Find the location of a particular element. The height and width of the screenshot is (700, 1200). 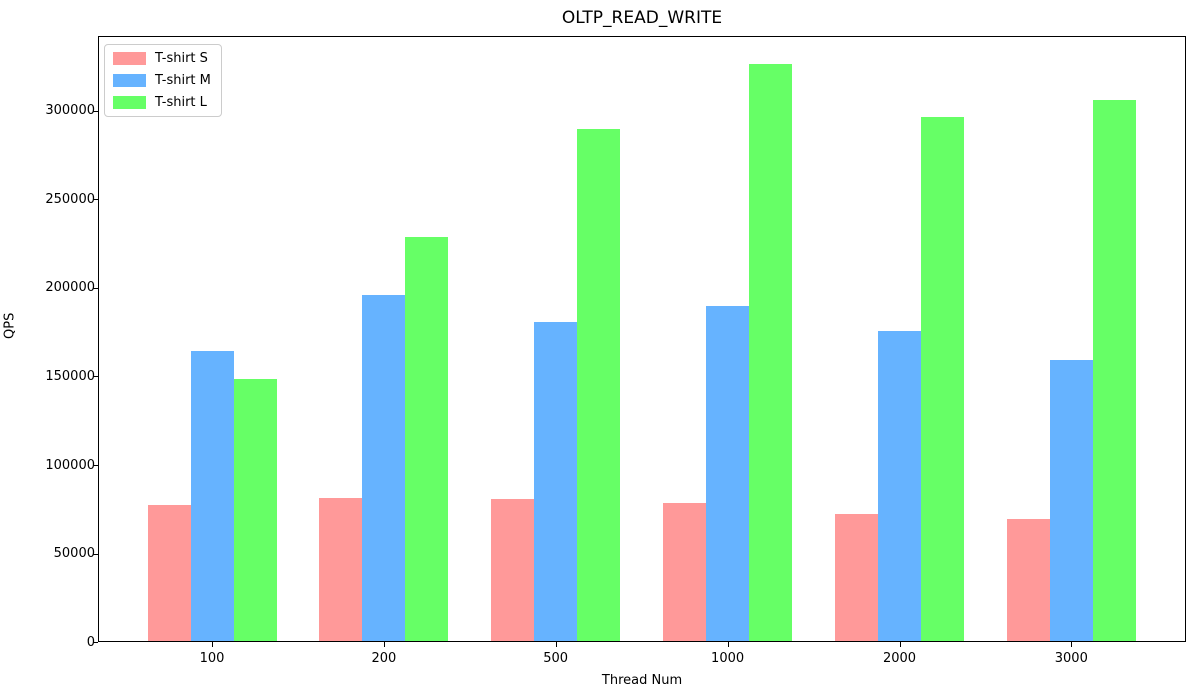

y-tick-label: 150000 is located at coordinates (70, 376).